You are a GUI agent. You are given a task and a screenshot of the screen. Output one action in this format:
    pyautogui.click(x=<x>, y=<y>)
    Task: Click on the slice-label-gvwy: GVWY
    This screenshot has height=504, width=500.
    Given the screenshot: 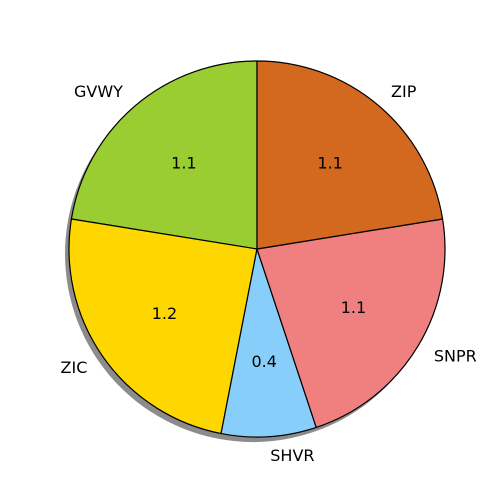 What is the action you would take?
    pyautogui.click(x=98, y=91)
    